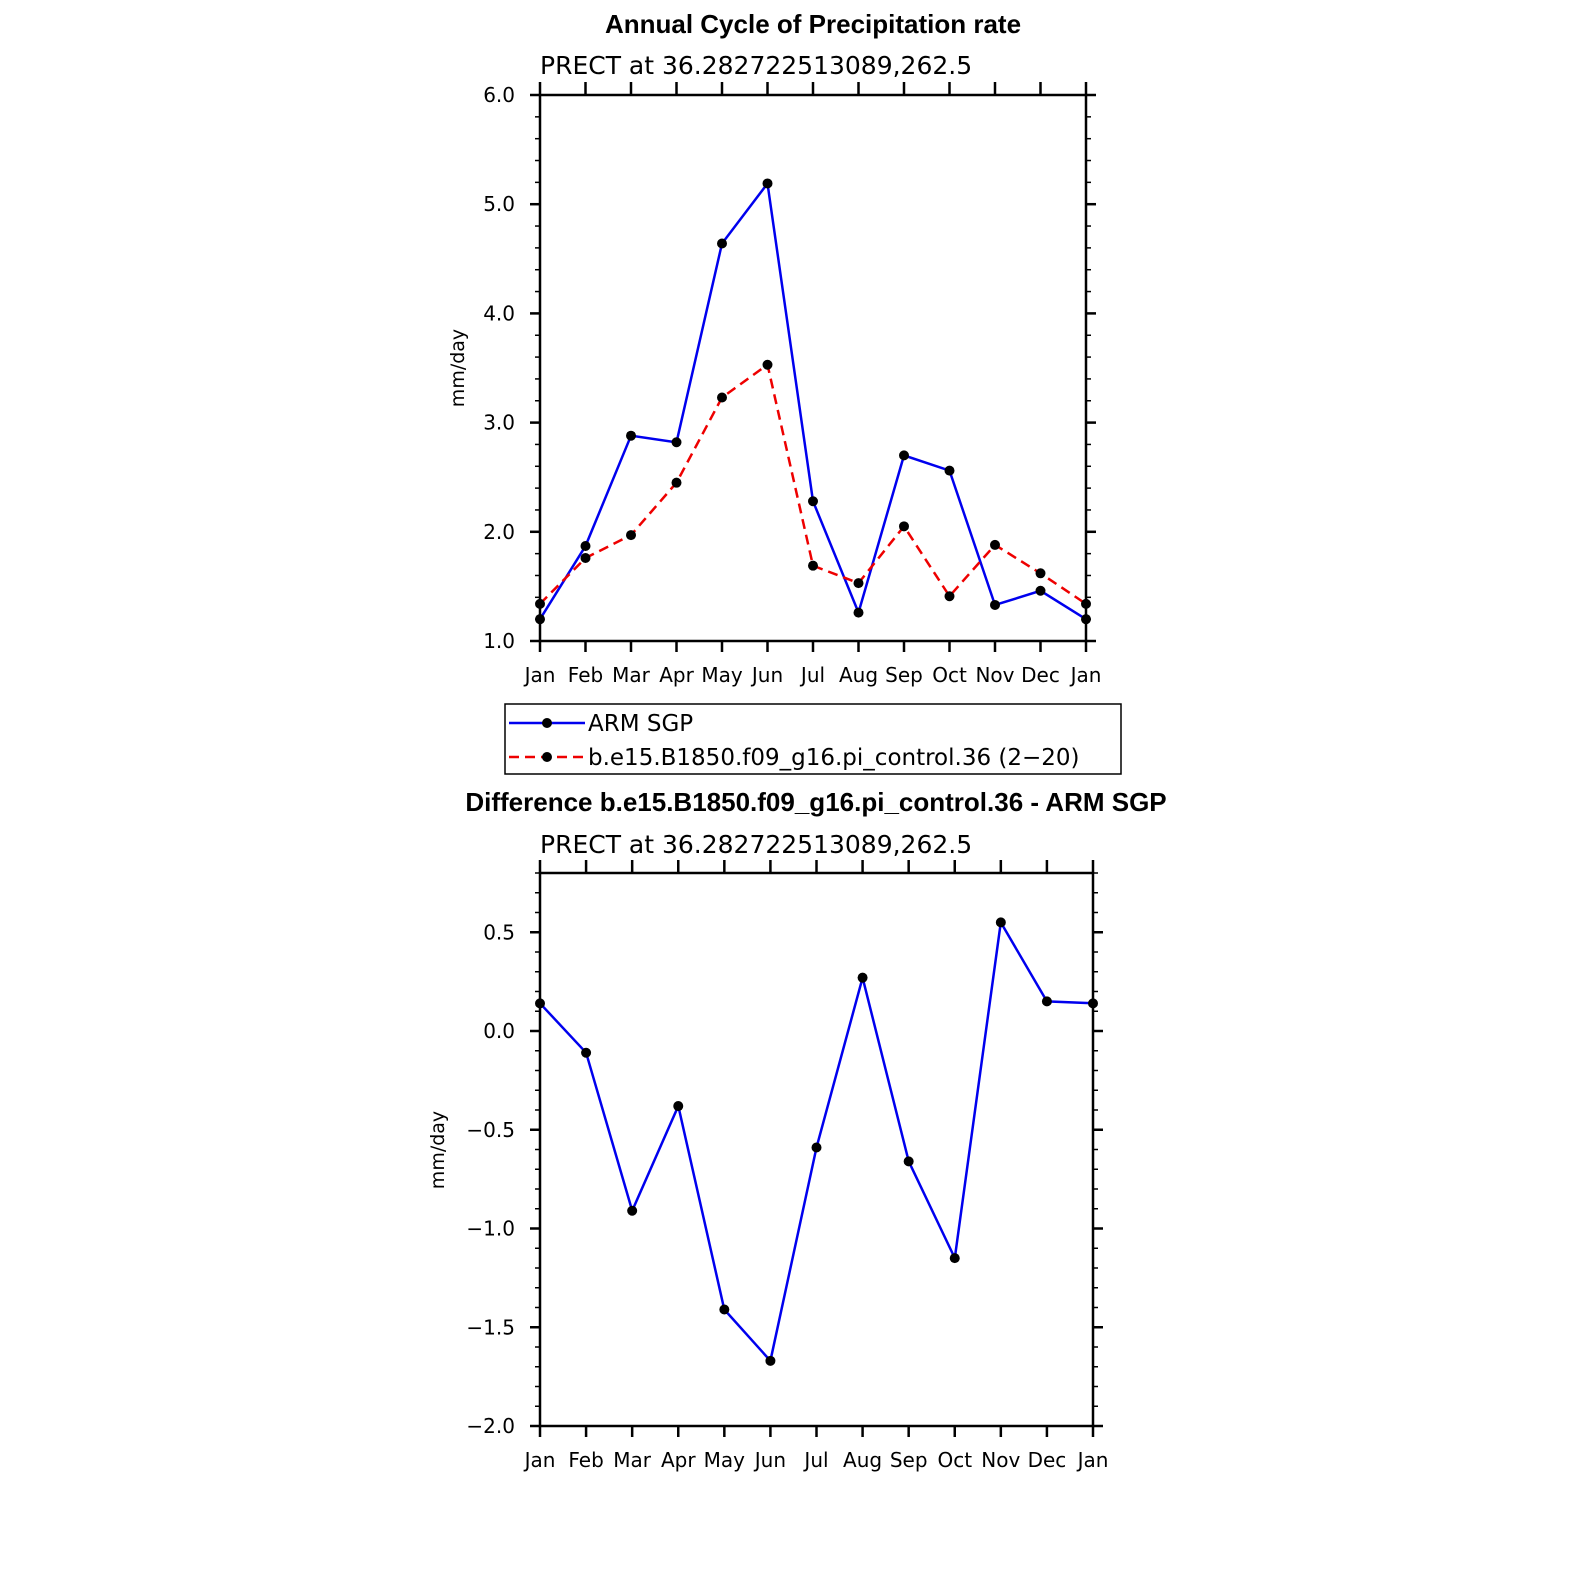 This screenshot has height=1574, width=1574. I want to click on y-tick-label: −0.5, so click(490, 1130).